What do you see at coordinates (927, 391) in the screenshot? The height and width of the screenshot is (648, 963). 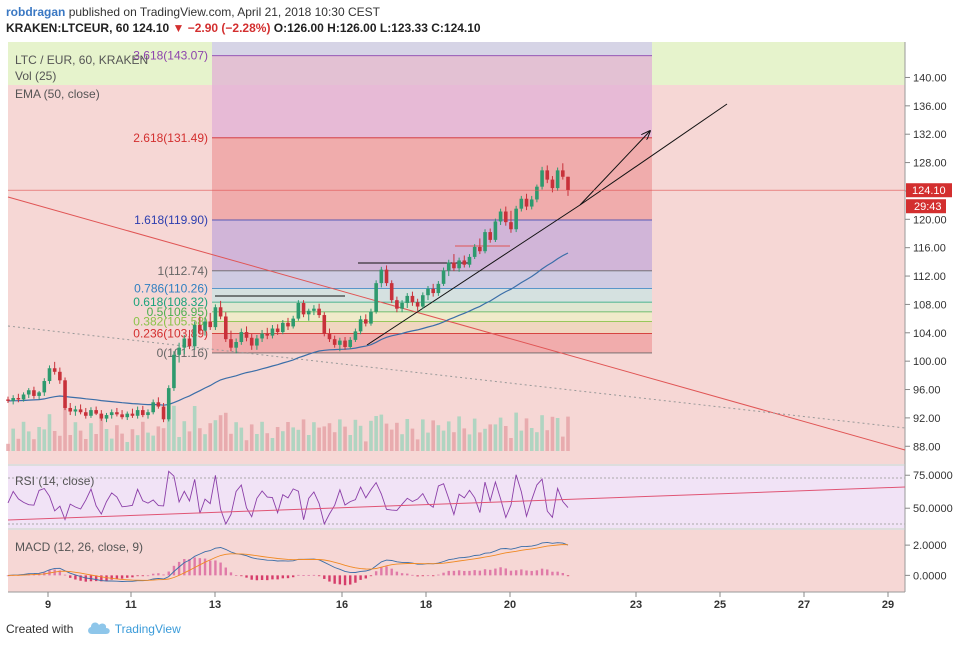 I see `price-tick-label: 96.00` at bounding box center [927, 391].